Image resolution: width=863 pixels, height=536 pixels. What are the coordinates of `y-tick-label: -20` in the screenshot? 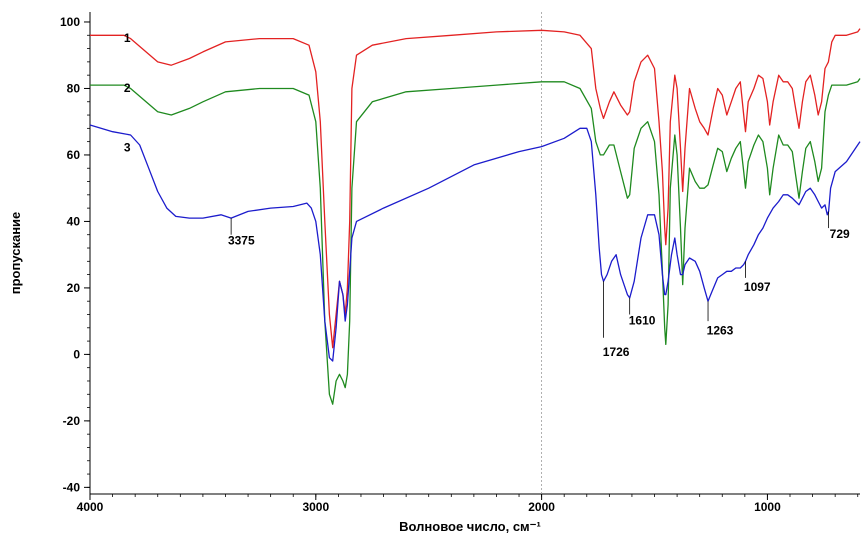 It's located at (72, 421).